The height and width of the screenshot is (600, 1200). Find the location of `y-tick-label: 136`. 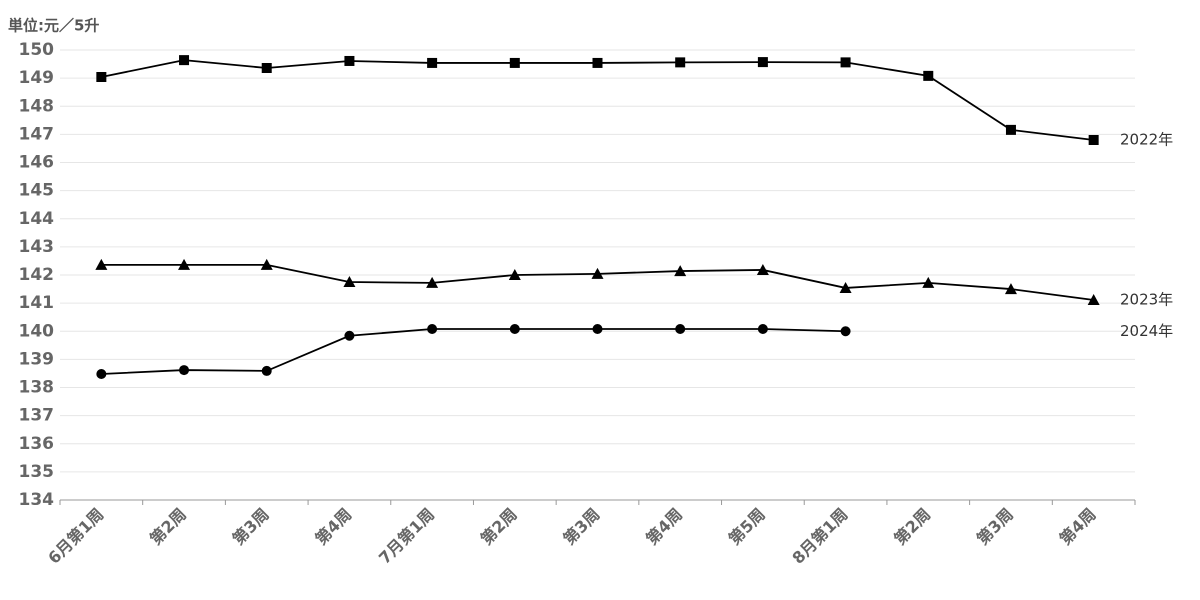

y-tick-label: 136 is located at coordinates (37, 444).